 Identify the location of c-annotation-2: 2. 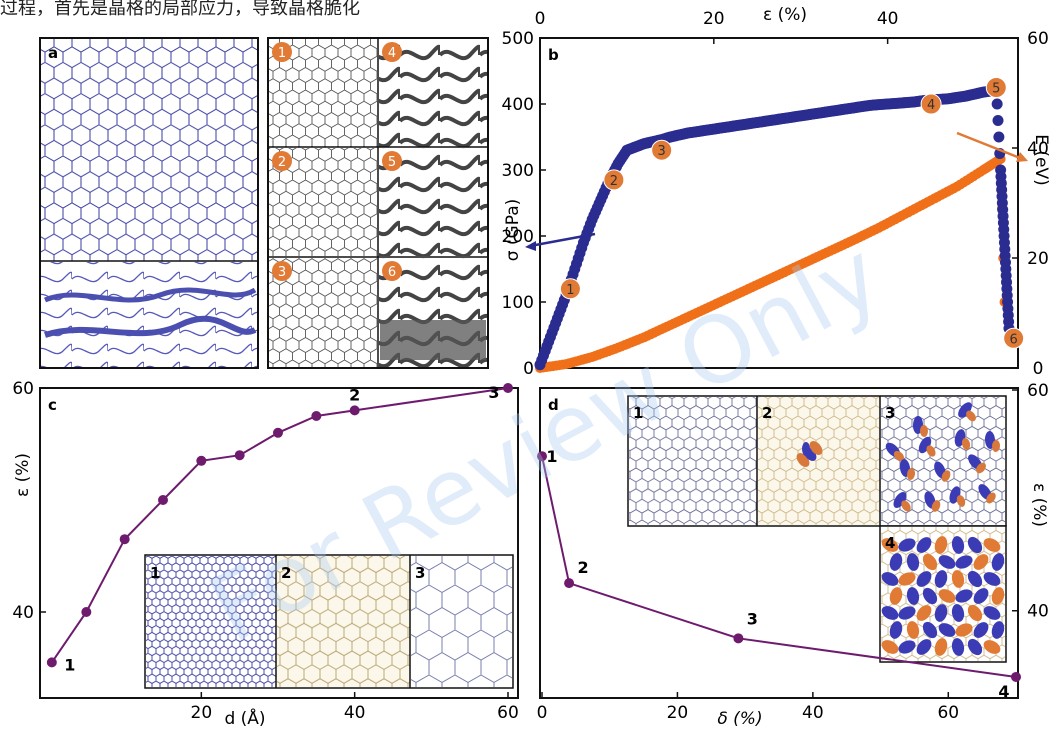
(354, 394).